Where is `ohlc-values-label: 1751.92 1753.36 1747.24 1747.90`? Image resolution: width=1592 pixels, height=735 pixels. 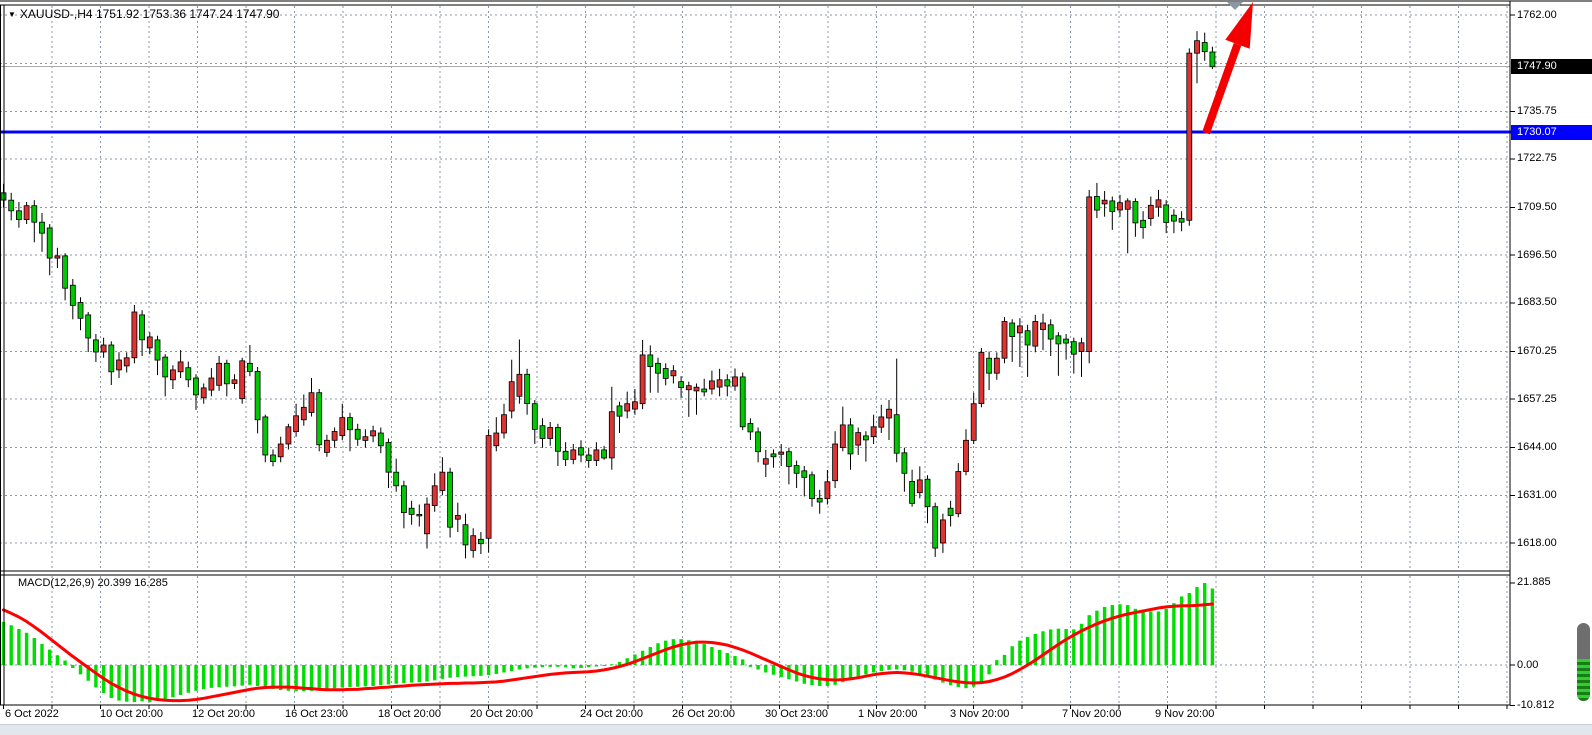
ohlc-values-label: 1751.92 1753.36 1747.24 1747.90 is located at coordinates (187, 14).